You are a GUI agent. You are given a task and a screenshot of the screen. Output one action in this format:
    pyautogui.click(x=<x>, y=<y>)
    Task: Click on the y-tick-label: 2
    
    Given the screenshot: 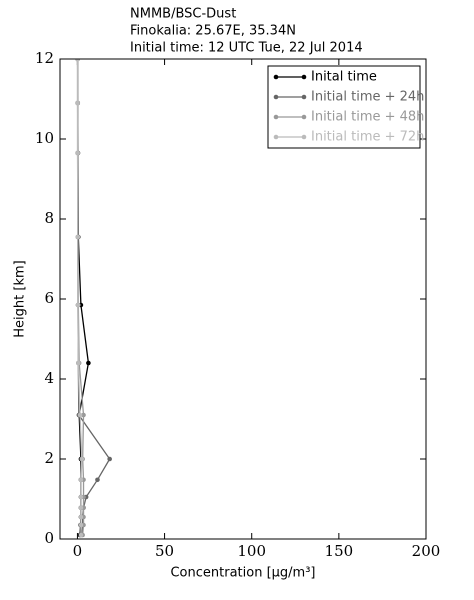 What is the action you would take?
    pyautogui.click(x=49, y=458)
    